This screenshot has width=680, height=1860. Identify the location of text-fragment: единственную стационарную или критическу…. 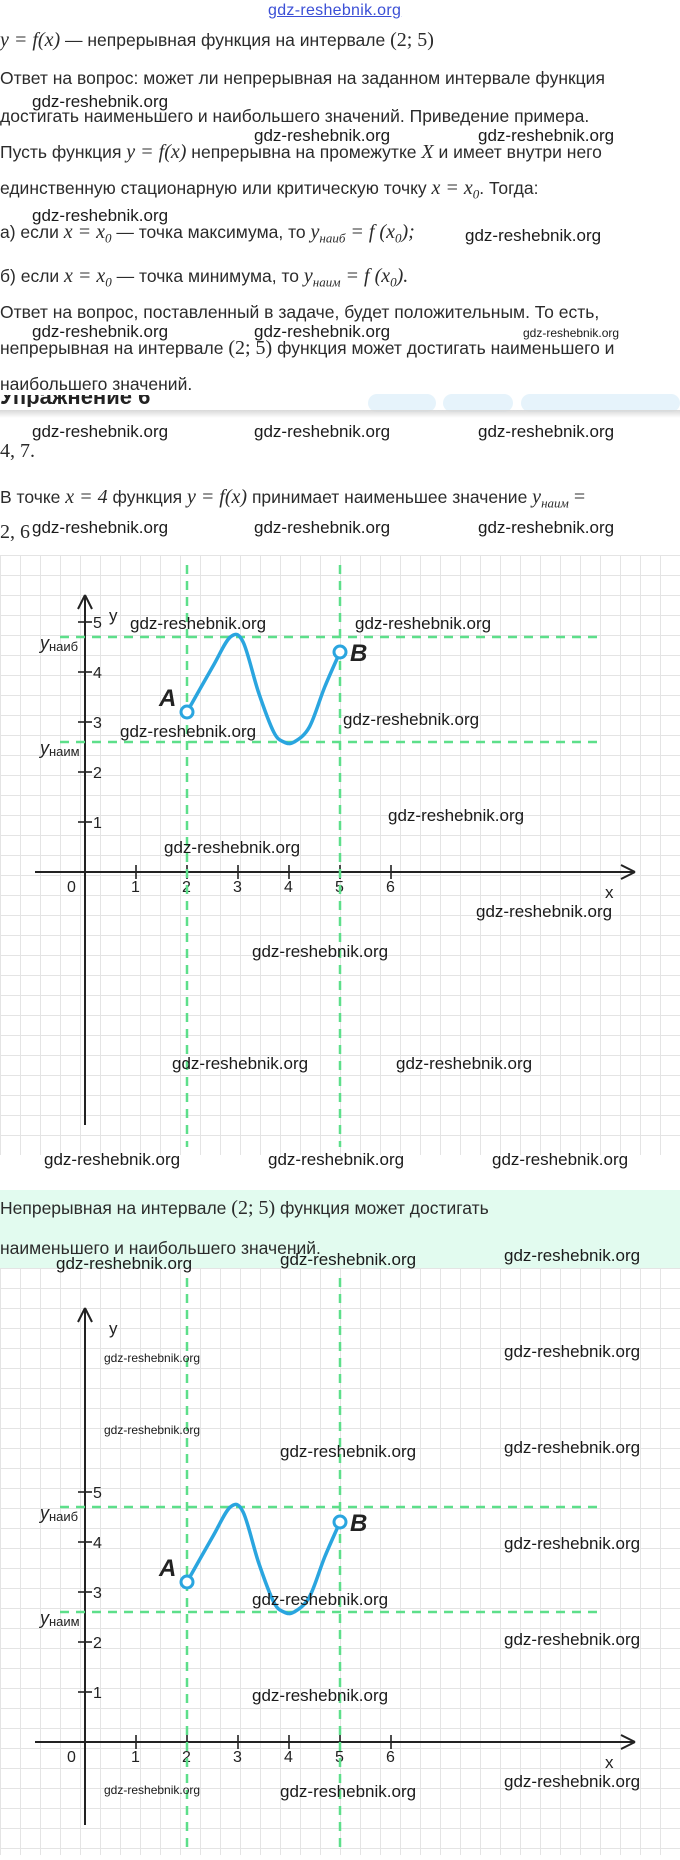
(216, 188).